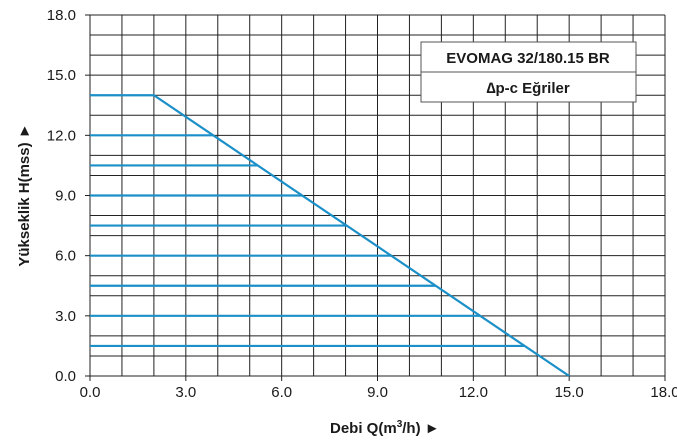 The image size is (677, 445). I want to click on y-tick-label: 3.0, so click(65, 316).